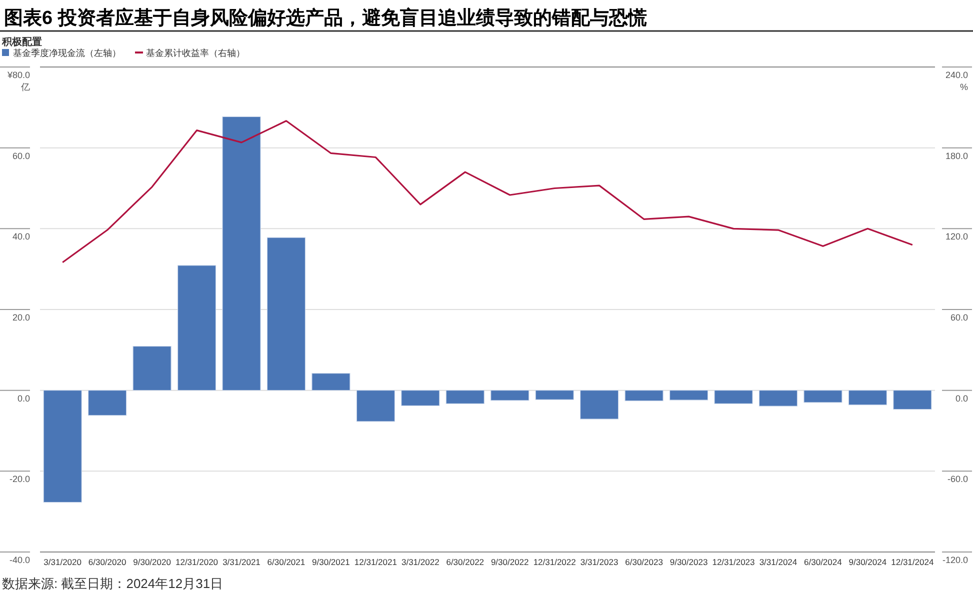 This screenshot has width=973, height=600. What do you see at coordinates (867, 562) in the screenshot?
I see `x-tick-label: 9/30/2024` at bounding box center [867, 562].